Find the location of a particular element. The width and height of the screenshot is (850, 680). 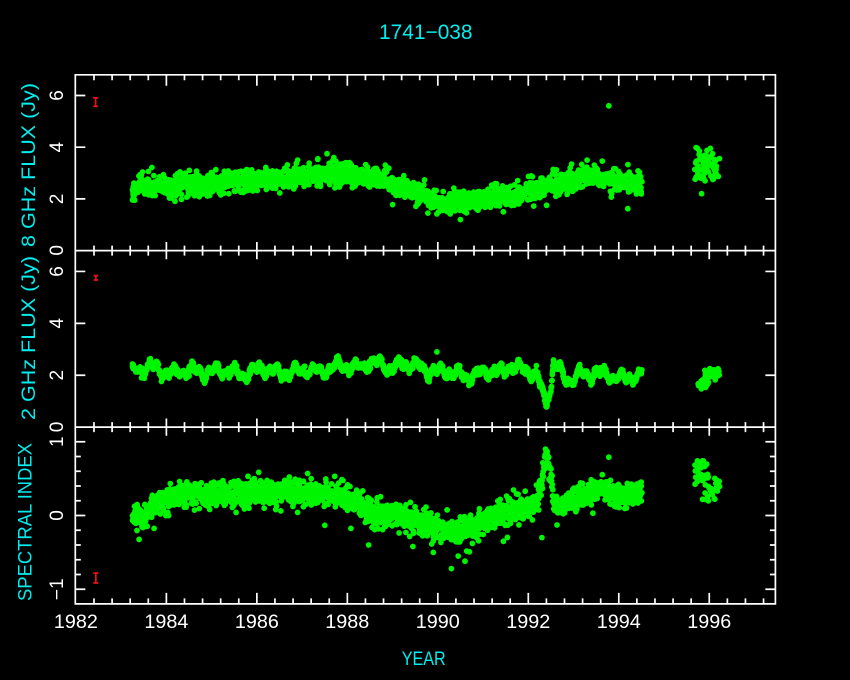

svg-text: 8 GHz FLUX (Jy) is located at coordinates (29, 165).